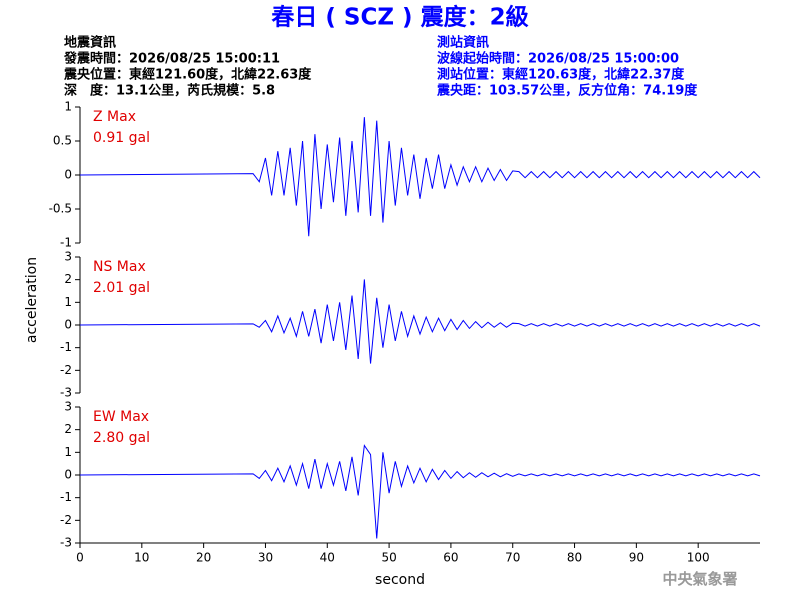  I want to click on annotation: 0.91 gal, so click(121, 138).